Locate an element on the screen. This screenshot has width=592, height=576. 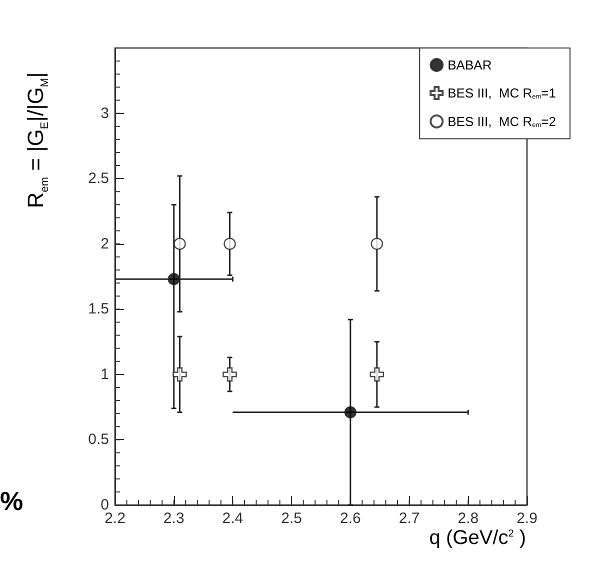
x-tick-label: 2.9 is located at coordinates (527, 518).